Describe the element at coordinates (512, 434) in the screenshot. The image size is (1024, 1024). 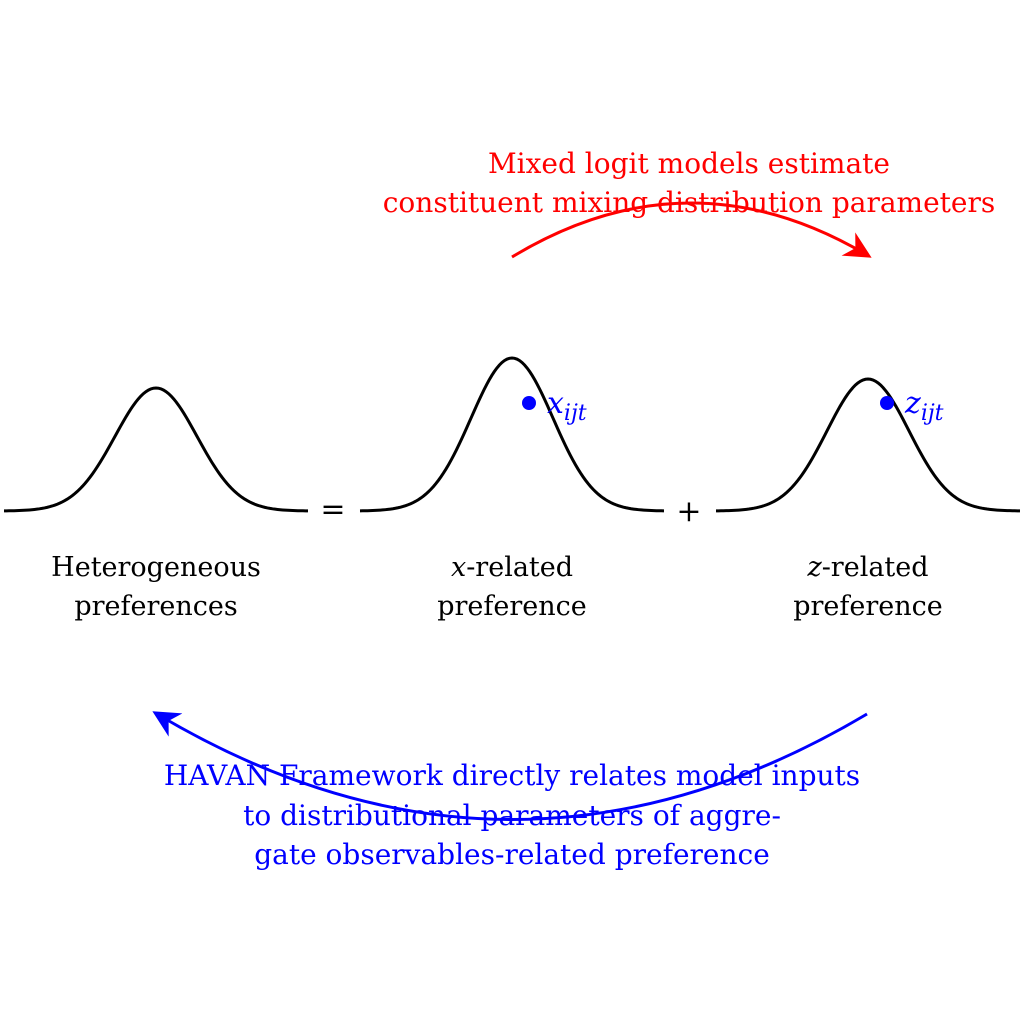
I see `x-related-distribution-curve` at that location.